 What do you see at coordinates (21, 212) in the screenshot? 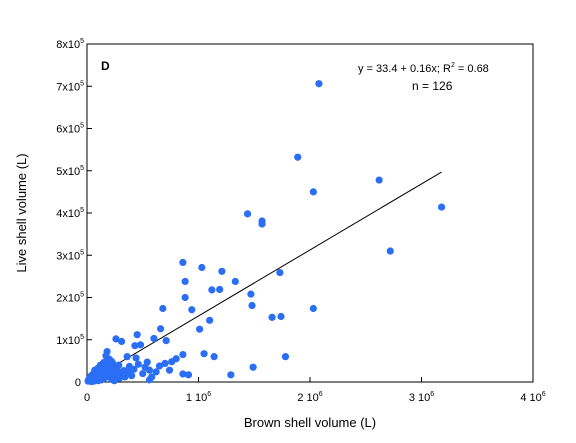
I see `y-axis-label: Live shell volume (L)` at bounding box center [21, 212].